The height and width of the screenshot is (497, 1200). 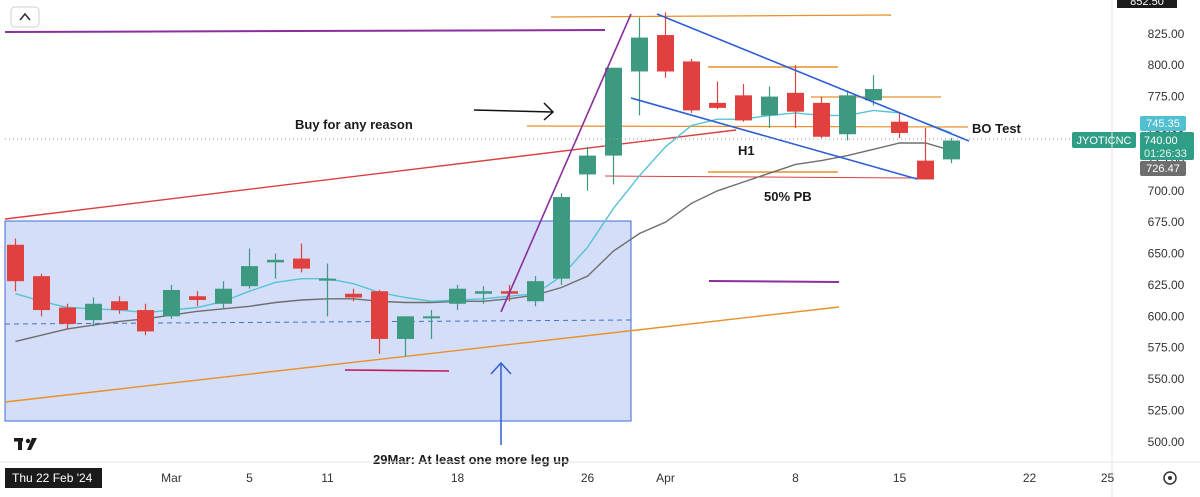 I want to click on collapse-button-frame, so click(x=25, y=17).